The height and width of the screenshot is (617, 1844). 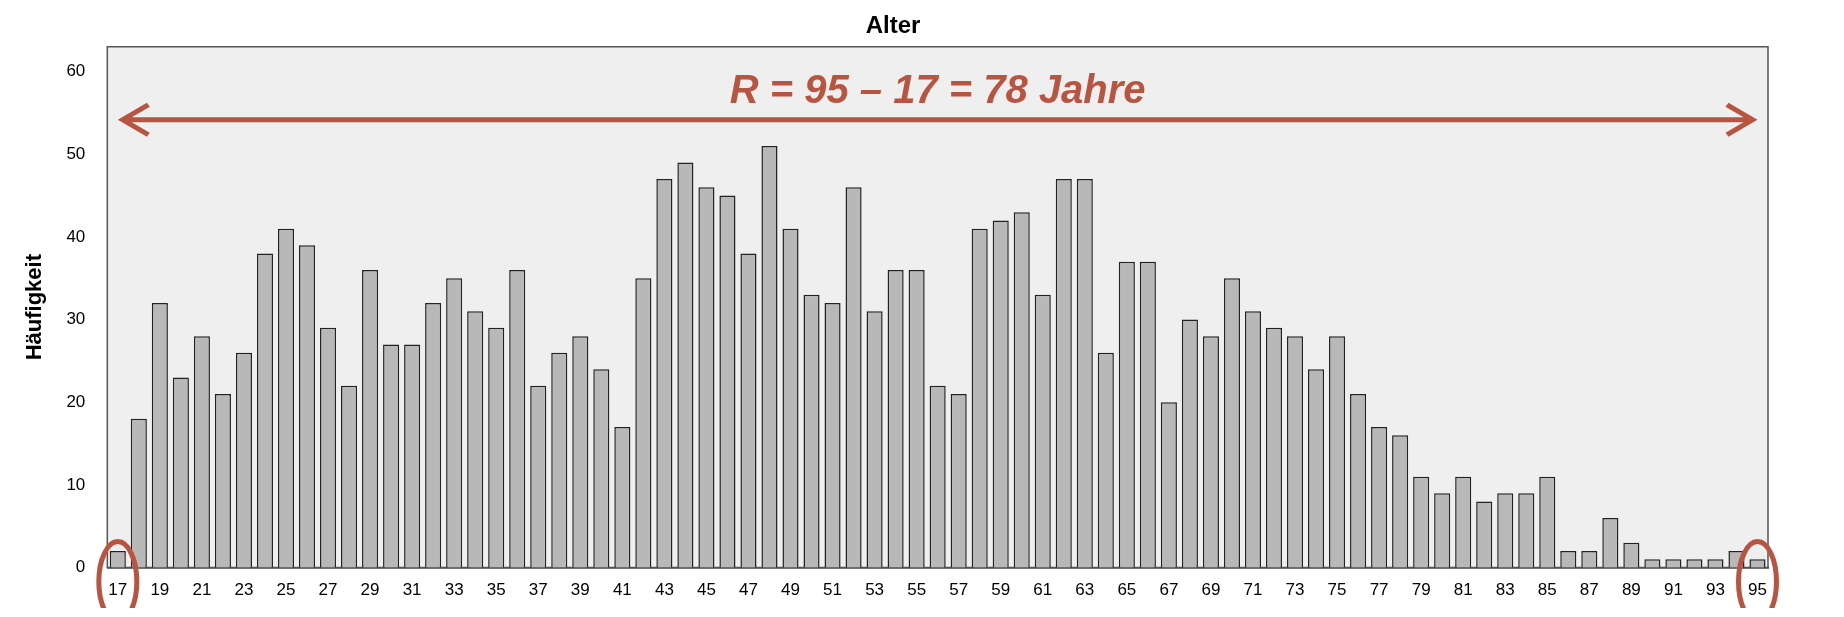 I want to click on annotation: R = 95 – 17 = 78 Jahre, so click(x=937, y=88).